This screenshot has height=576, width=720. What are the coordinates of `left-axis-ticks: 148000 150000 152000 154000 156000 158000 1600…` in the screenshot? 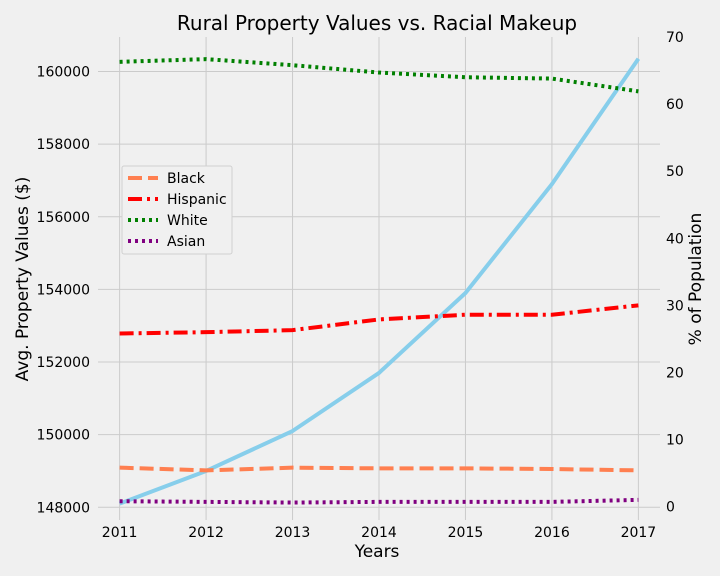 It's located at (63, 291).